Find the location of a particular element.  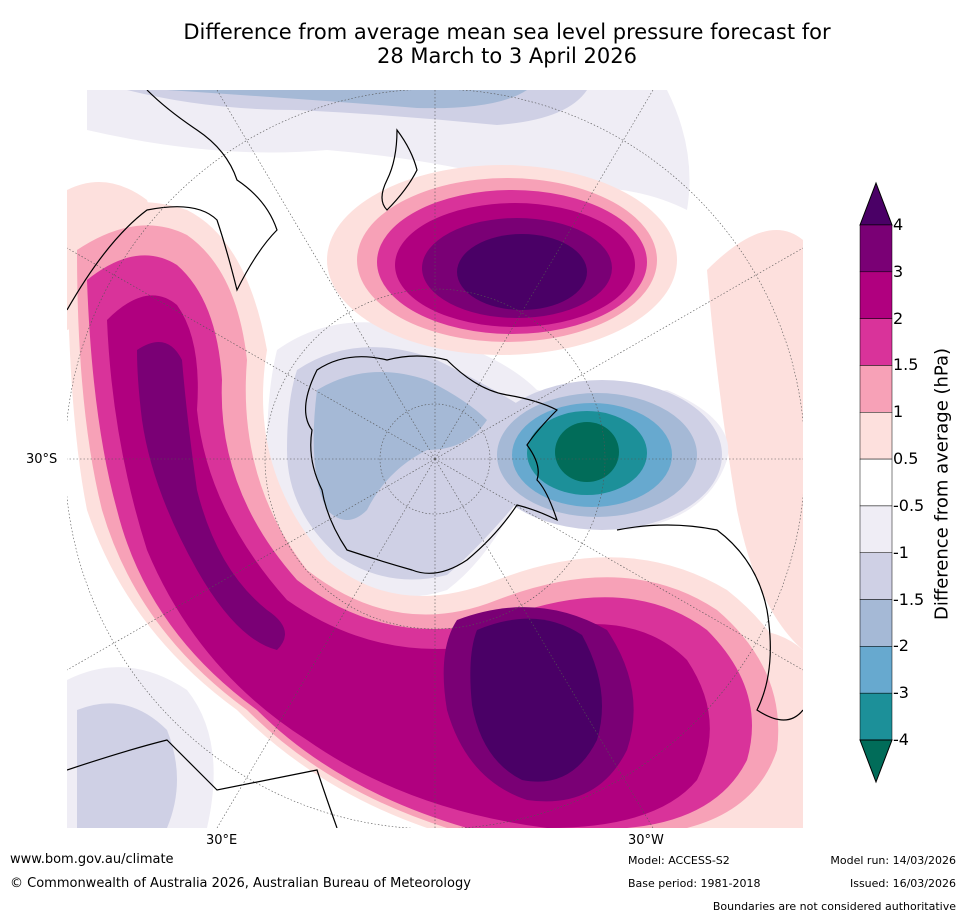

footer-model: Model: ACCESS-S2 is located at coordinates (679, 860).